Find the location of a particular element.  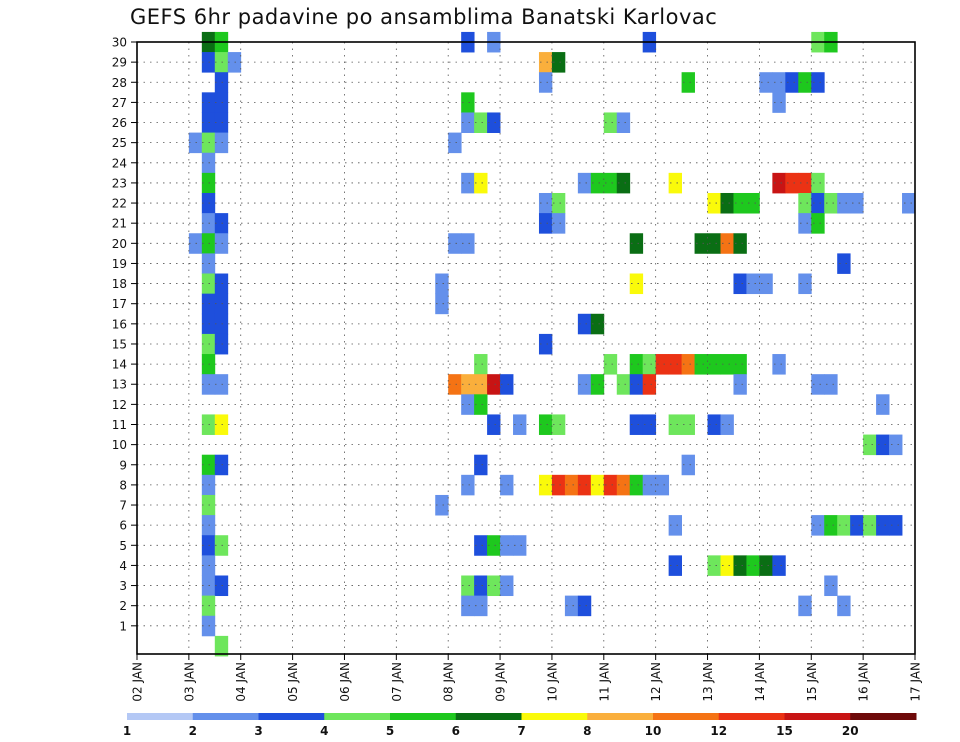

x-tick-label: 15 JAN is located at coordinates (812, 682).